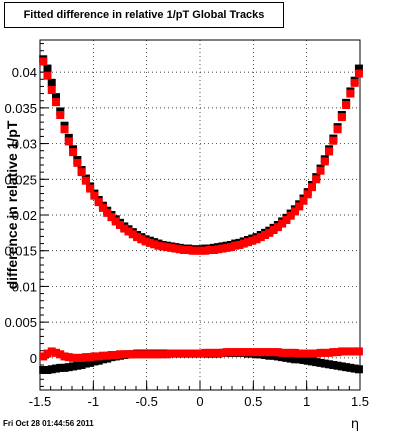 The width and height of the screenshot is (400, 433). Describe the element at coordinates (360, 401) in the screenshot. I see `x-tick-label: 1.5` at that location.